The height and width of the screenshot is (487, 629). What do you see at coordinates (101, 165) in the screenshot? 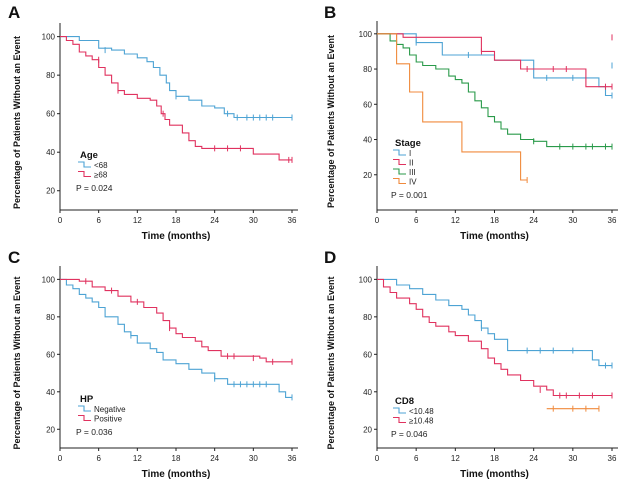
I see `legend-entry: <68` at bounding box center [101, 165].